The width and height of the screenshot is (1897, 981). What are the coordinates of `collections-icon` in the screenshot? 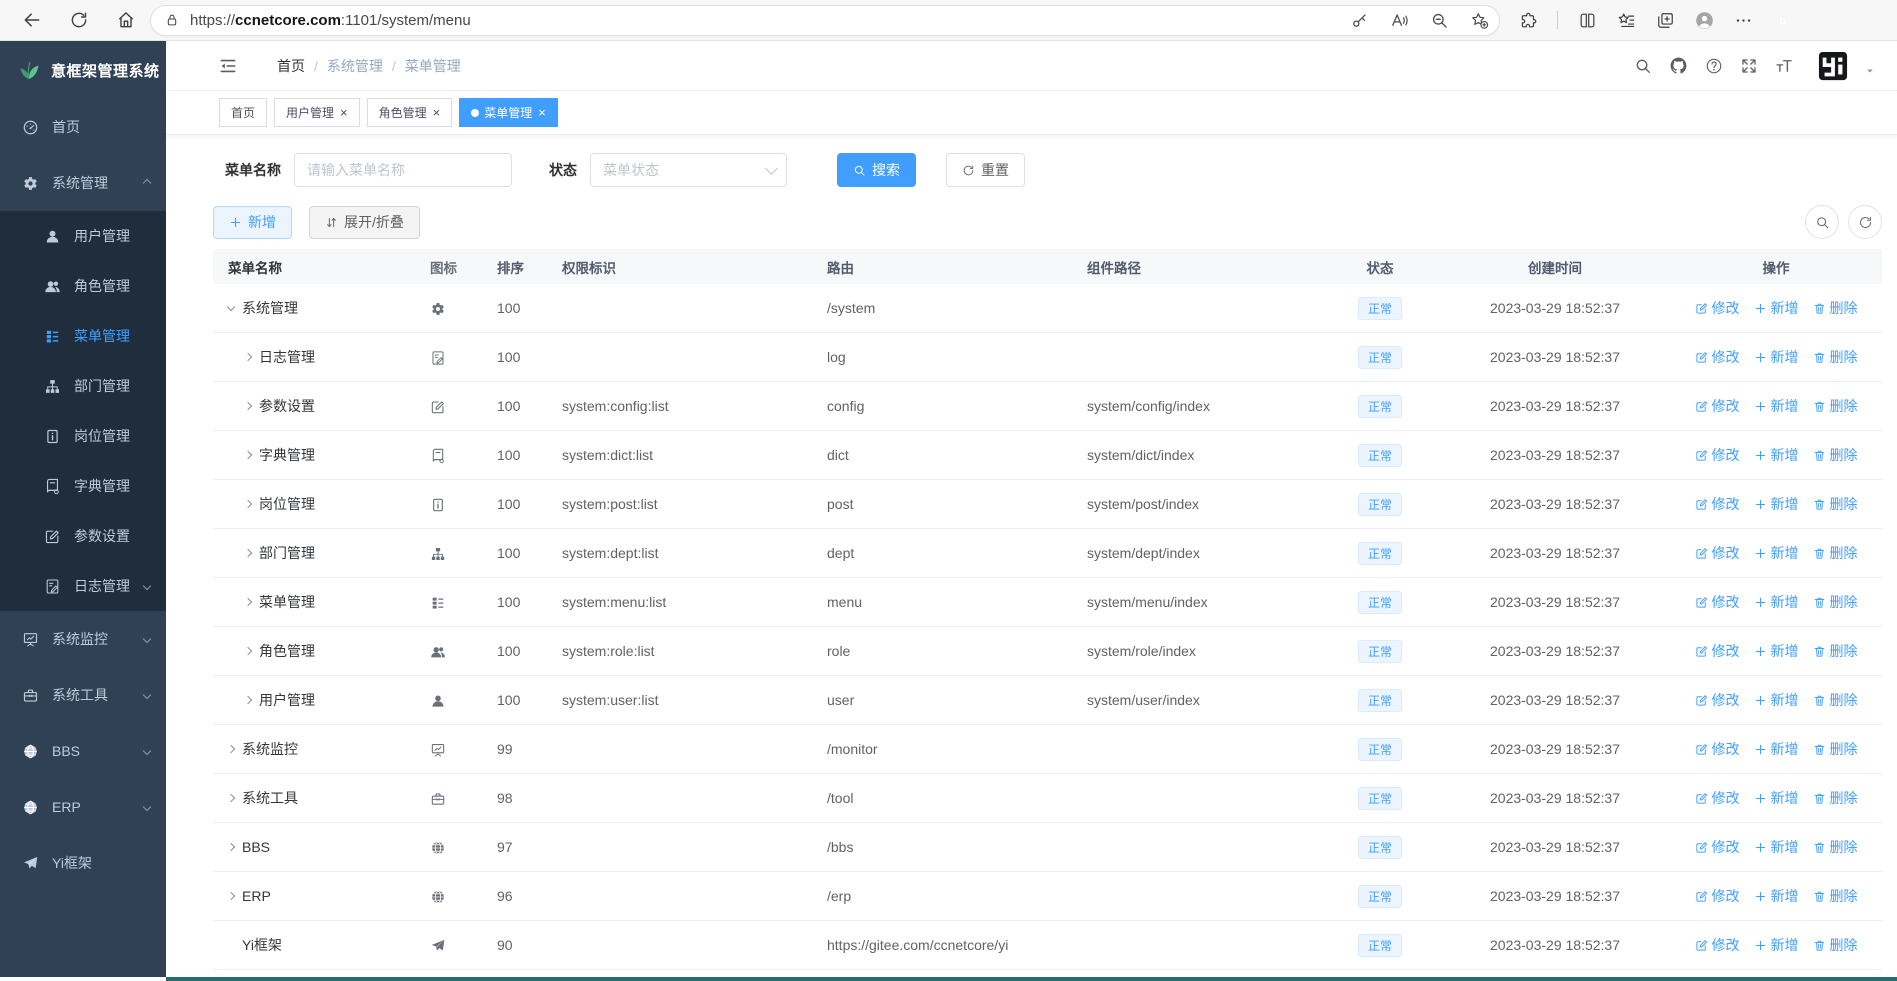 It's located at (1665, 20).